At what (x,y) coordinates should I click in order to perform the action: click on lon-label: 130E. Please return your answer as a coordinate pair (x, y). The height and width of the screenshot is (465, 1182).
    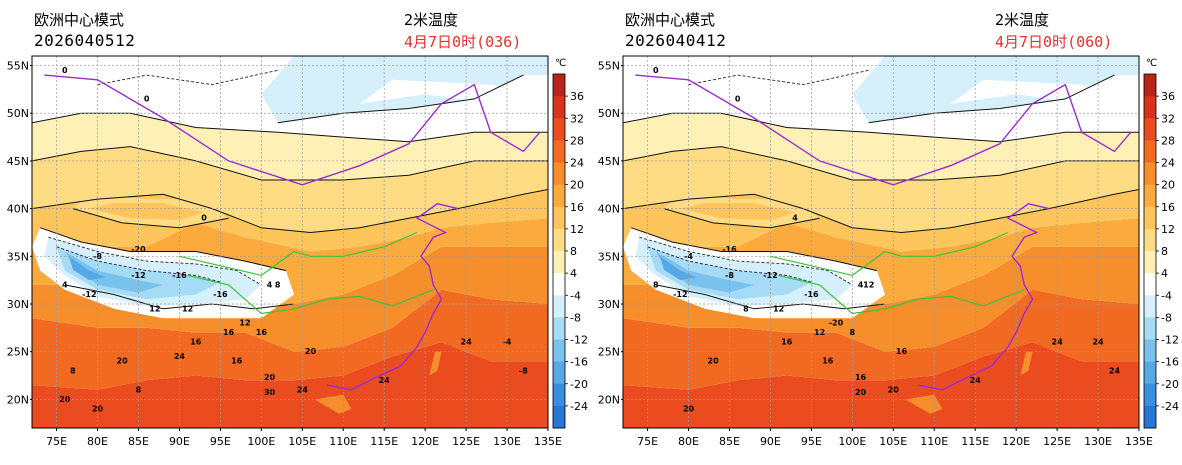
    Looking at the image, I should click on (1098, 441).